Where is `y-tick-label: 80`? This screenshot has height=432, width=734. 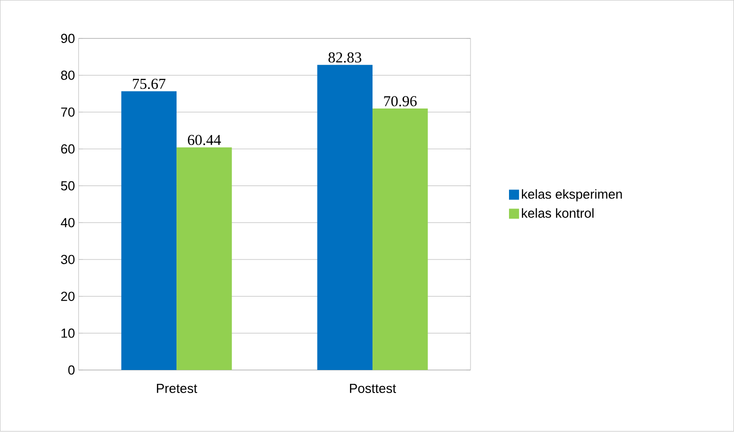 y-tick-label: 80 is located at coordinates (68, 75).